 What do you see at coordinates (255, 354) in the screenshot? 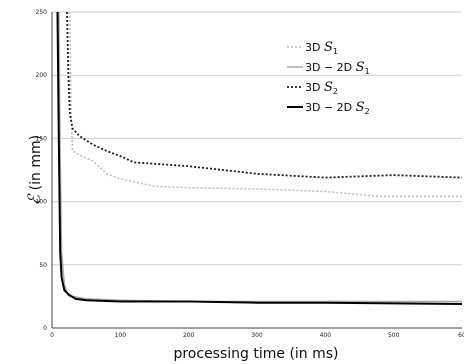
I see `x-axis-title: processing time (in ms)` at bounding box center [255, 354].